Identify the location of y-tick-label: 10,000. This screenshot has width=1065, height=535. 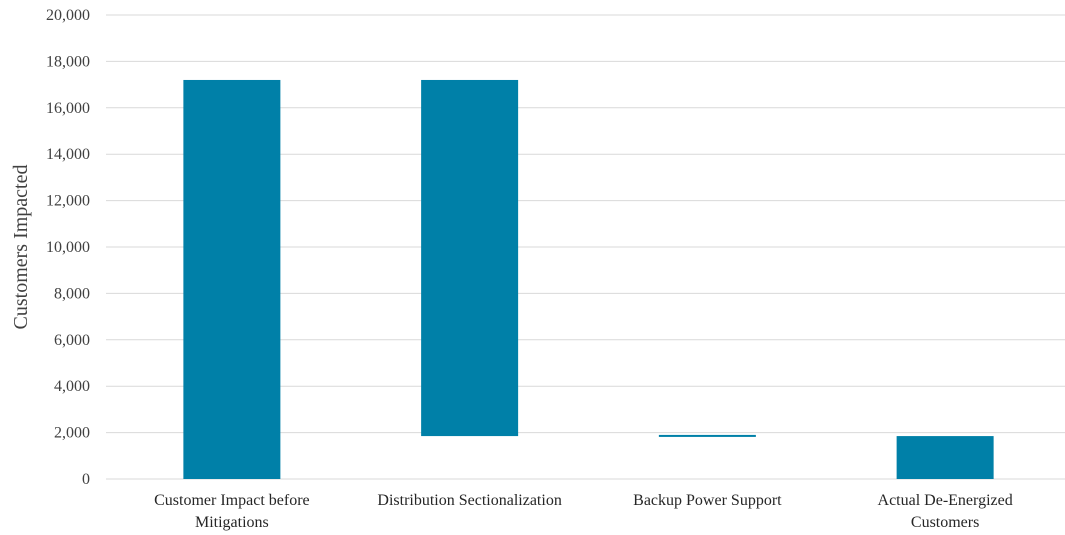
(68, 247).